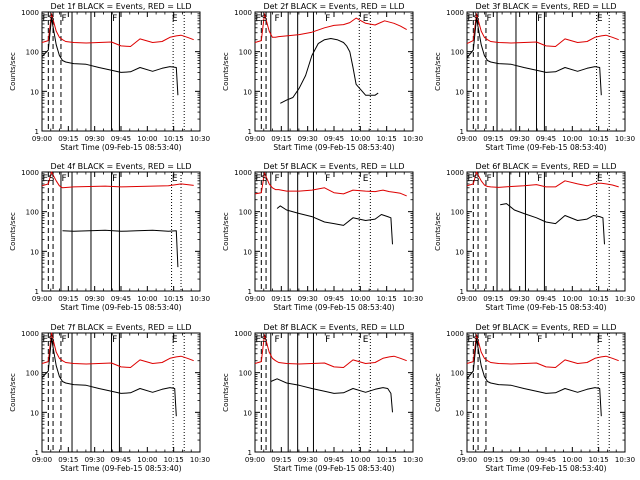  I want to click on panel-title: Det 6f BLACK = Events, RED = LLD, so click(545, 166).